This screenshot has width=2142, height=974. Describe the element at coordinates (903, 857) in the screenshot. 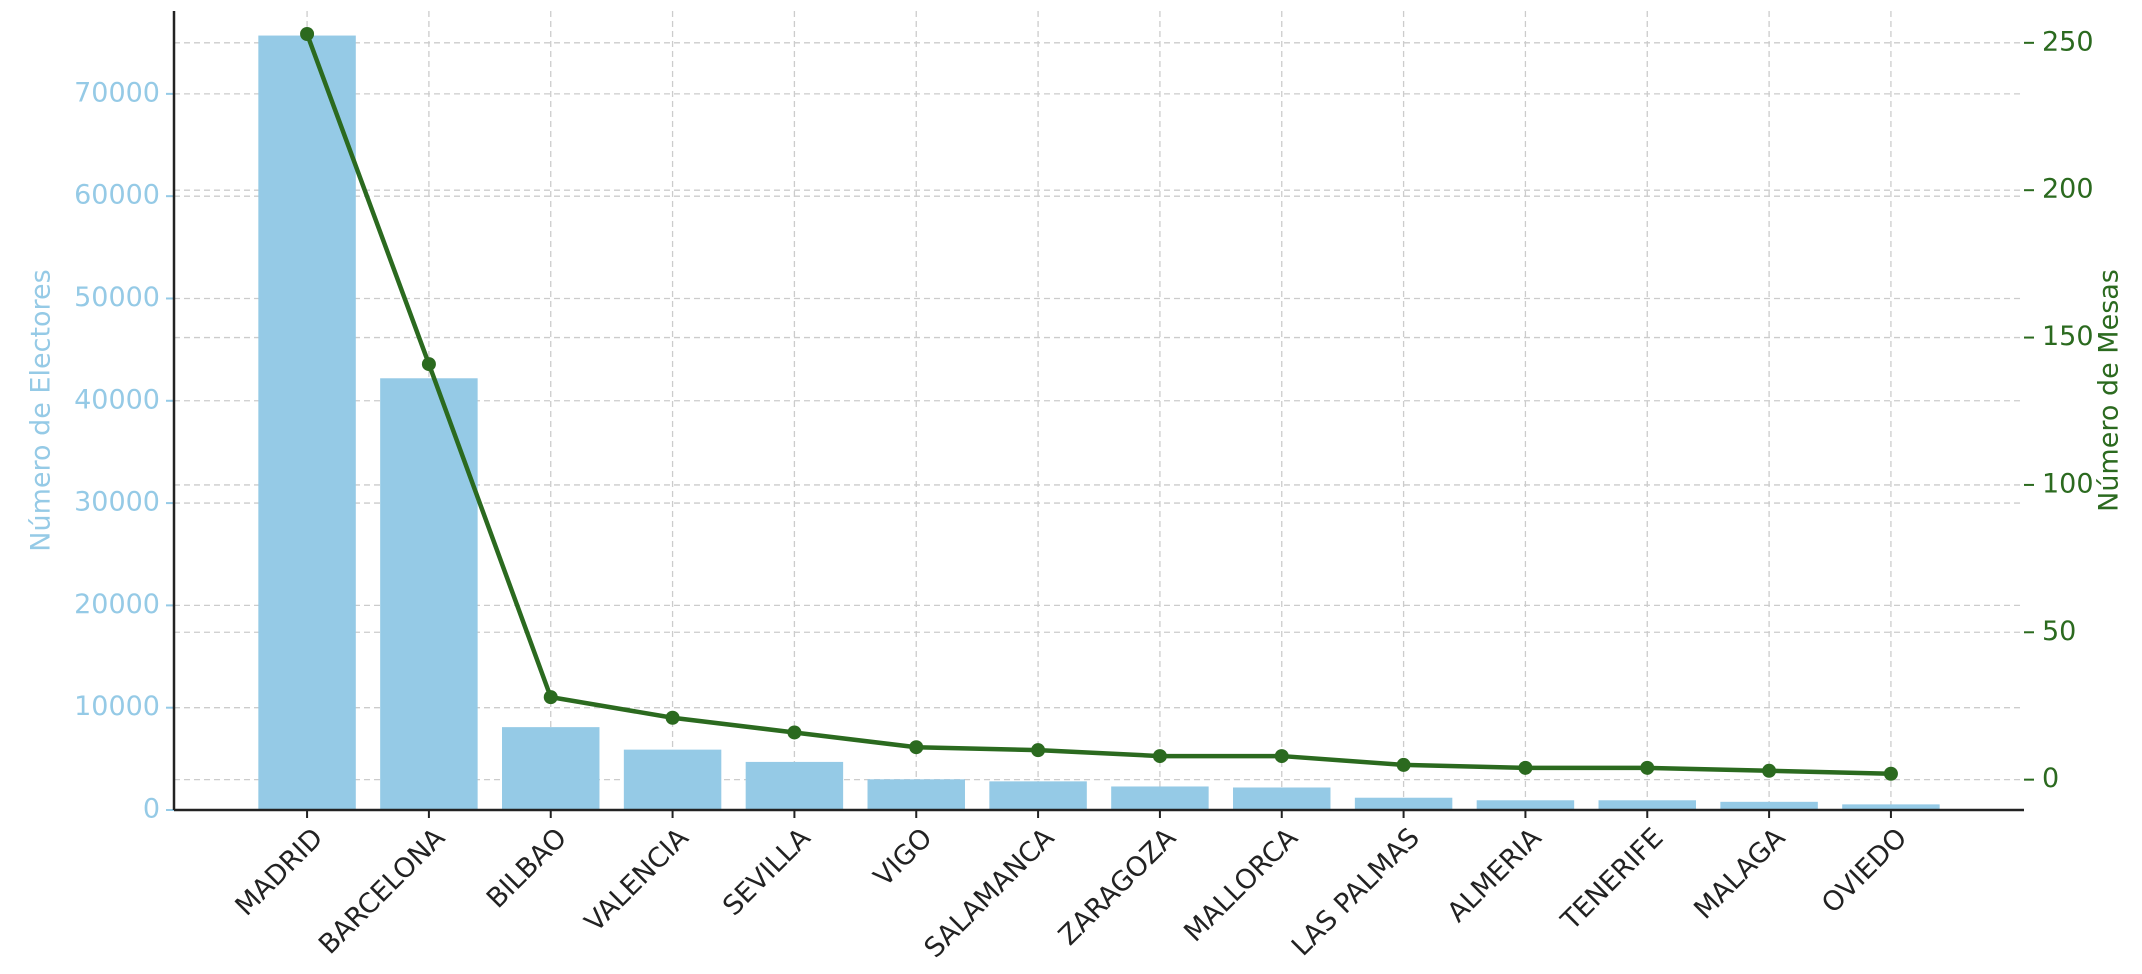

I see `x-tick-label: VIGO` at that location.